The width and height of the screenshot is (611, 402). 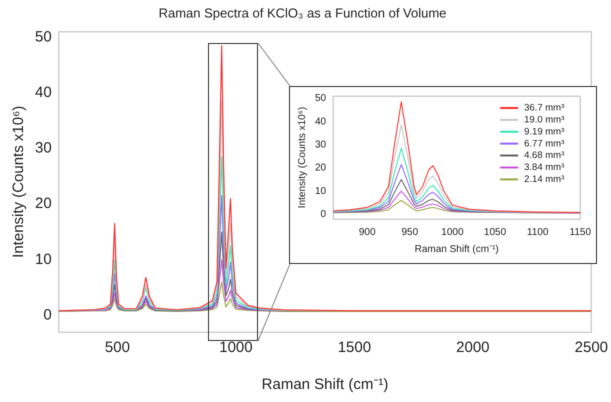 What do you see at coordinates (591, 347) in the screenshot?
I see `x-tick-label: 2500` at bounding box center [591, 347].